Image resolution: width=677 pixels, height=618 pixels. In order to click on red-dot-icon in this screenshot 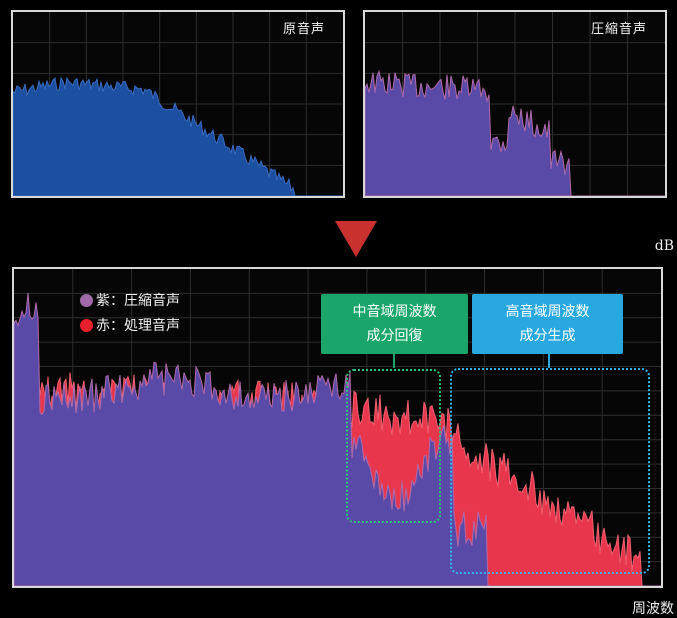, I will do `click(86, 325)`.